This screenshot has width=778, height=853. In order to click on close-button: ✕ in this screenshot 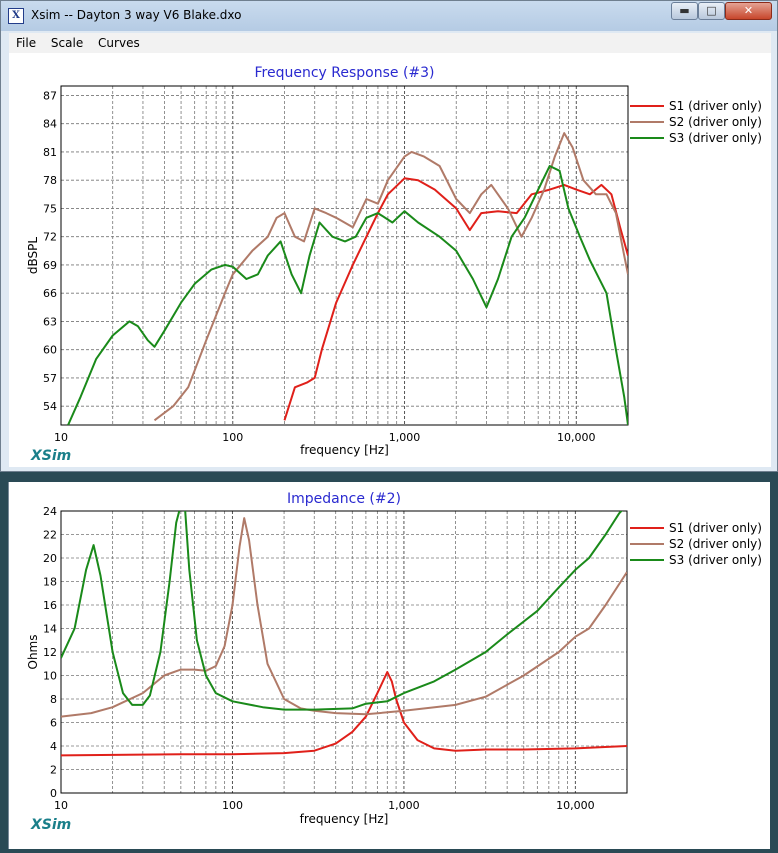, I will do `click(748, 11)`.